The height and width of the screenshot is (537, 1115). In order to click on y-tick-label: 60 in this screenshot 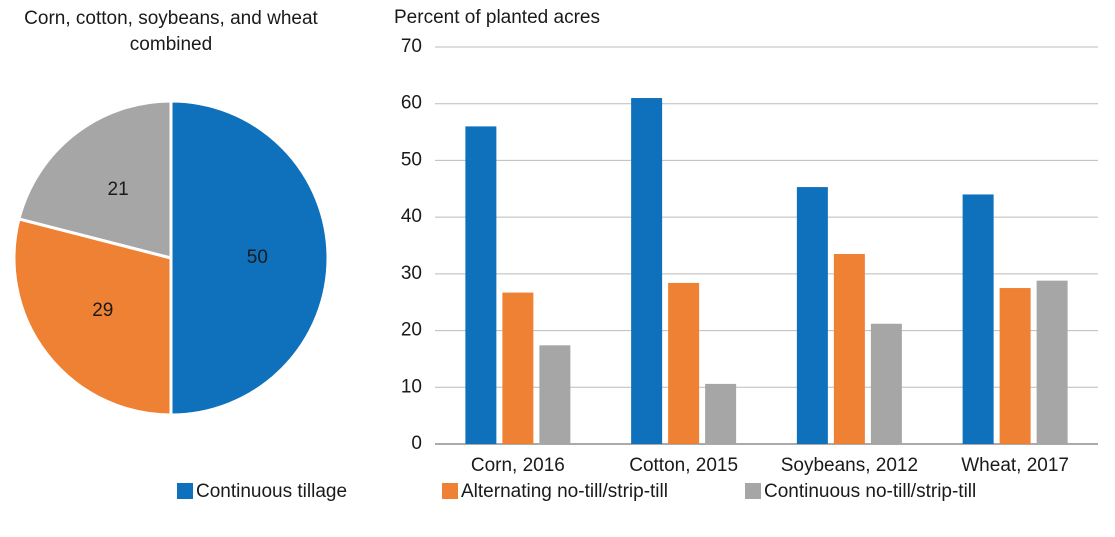, I will do `click(411, 103)`.